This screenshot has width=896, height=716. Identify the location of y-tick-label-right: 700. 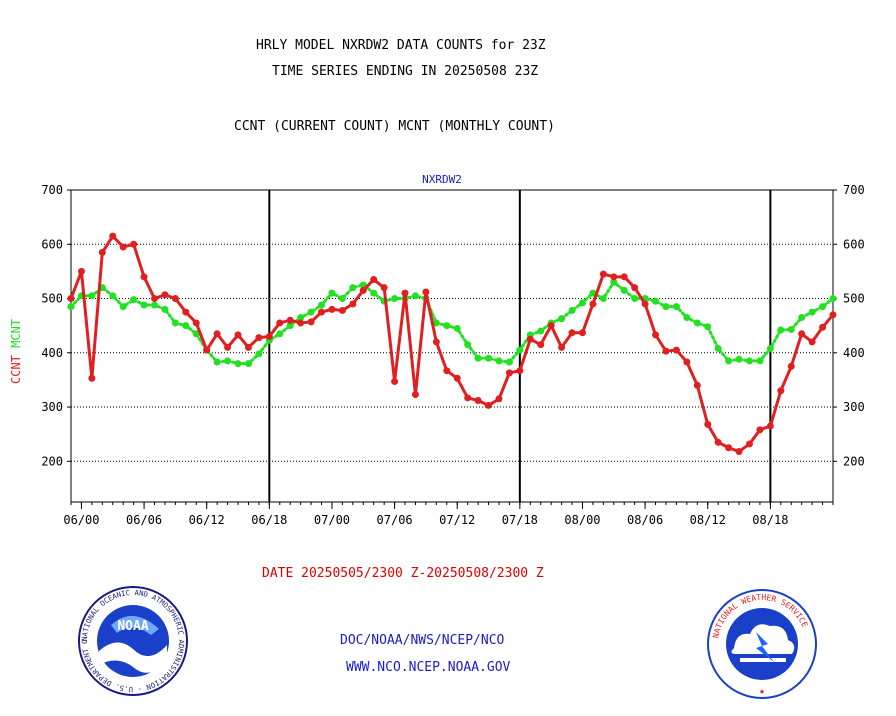
(854, 190).